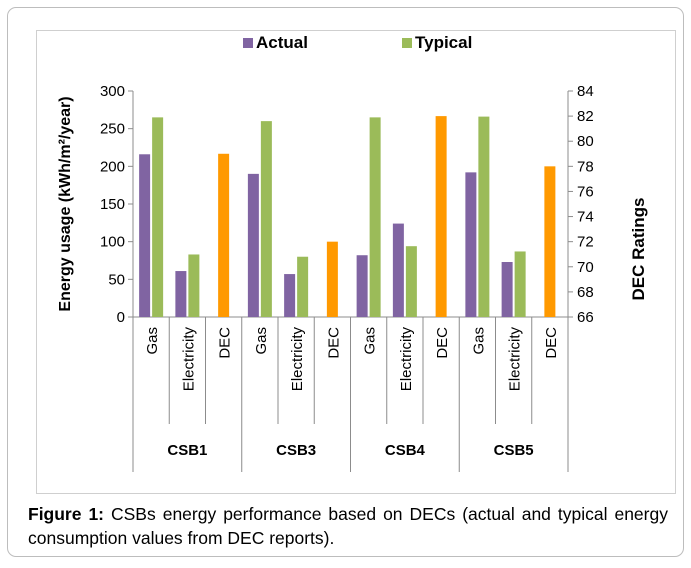 The height and width of the screenshot is (568, 691). Describe the element at coordinates (514, 450) in the screenshot. I see `group-label: CSB5` at that location.